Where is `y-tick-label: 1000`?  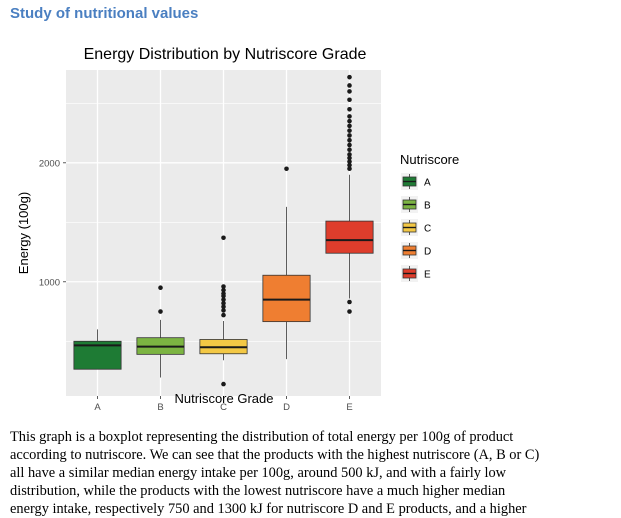
y-tick-label: 1000 is located at coordinates (49, 282).